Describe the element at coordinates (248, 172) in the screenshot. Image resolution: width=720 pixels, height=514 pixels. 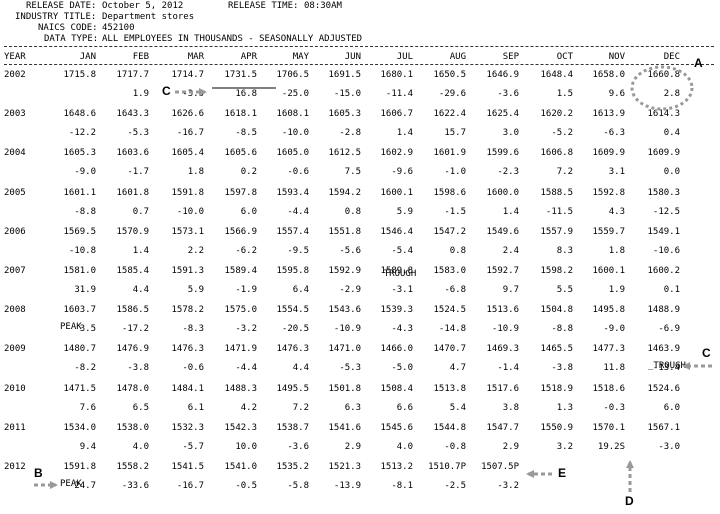
I see `change-cell: 0.2` at that location.